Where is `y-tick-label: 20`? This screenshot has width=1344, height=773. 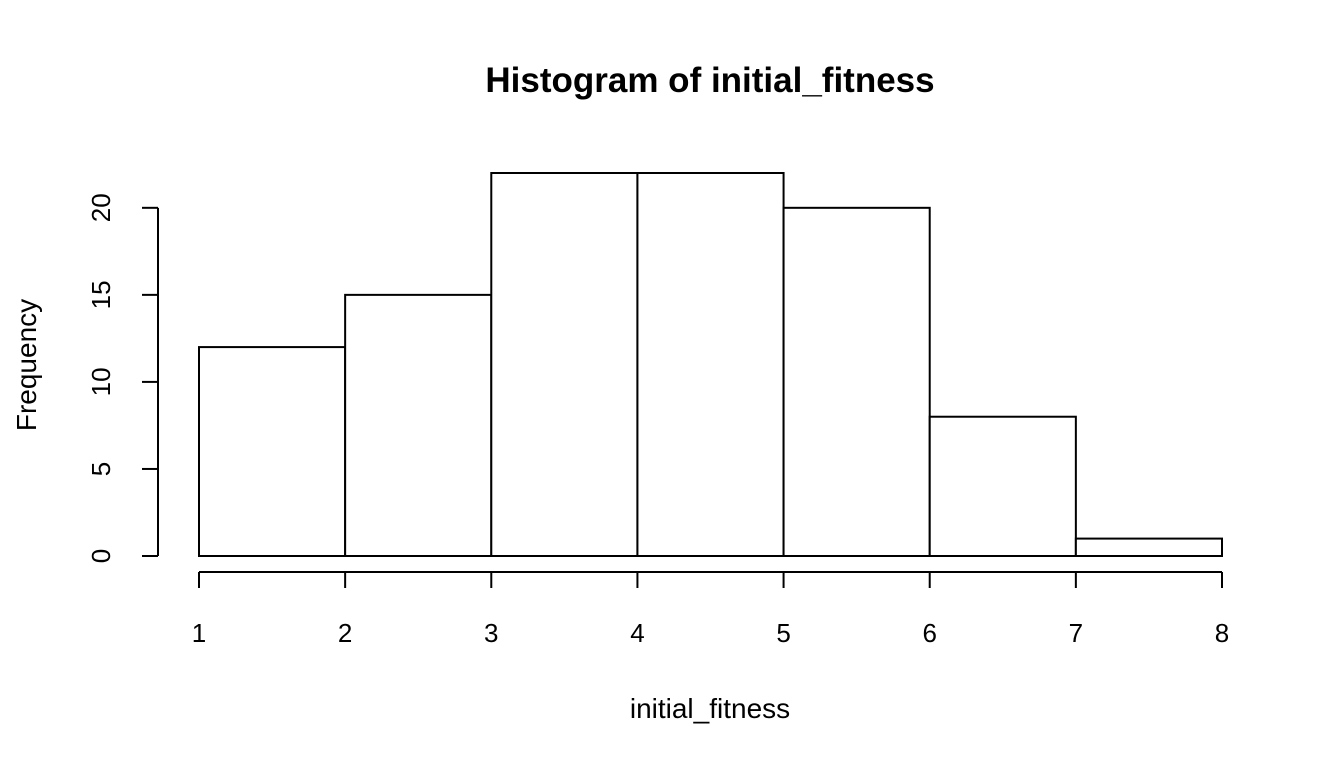
y-tick-label: 20 is located at coordinates (101, 207).